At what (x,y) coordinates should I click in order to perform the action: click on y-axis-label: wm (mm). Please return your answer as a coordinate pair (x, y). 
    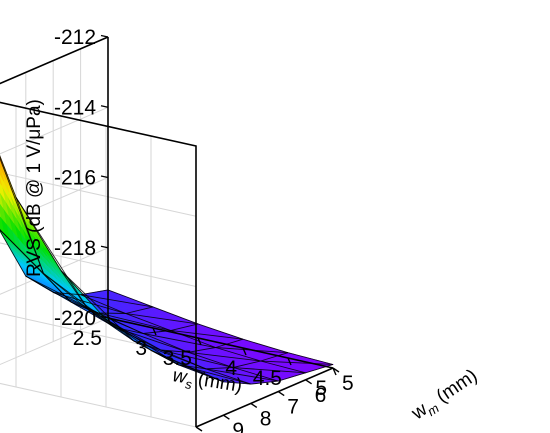
    Looking at the image, I should click on (445, 396).